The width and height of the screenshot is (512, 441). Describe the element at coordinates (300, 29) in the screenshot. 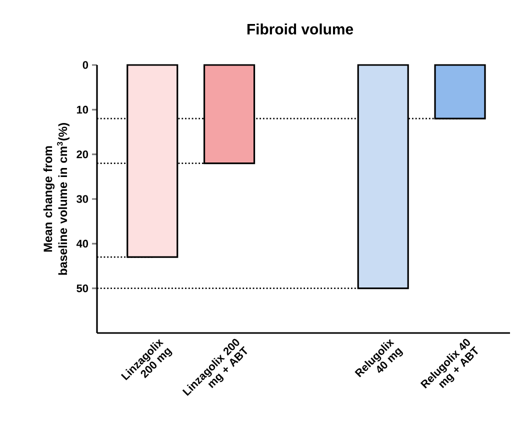

I see `chart-title: Fibroid volume` at that location.